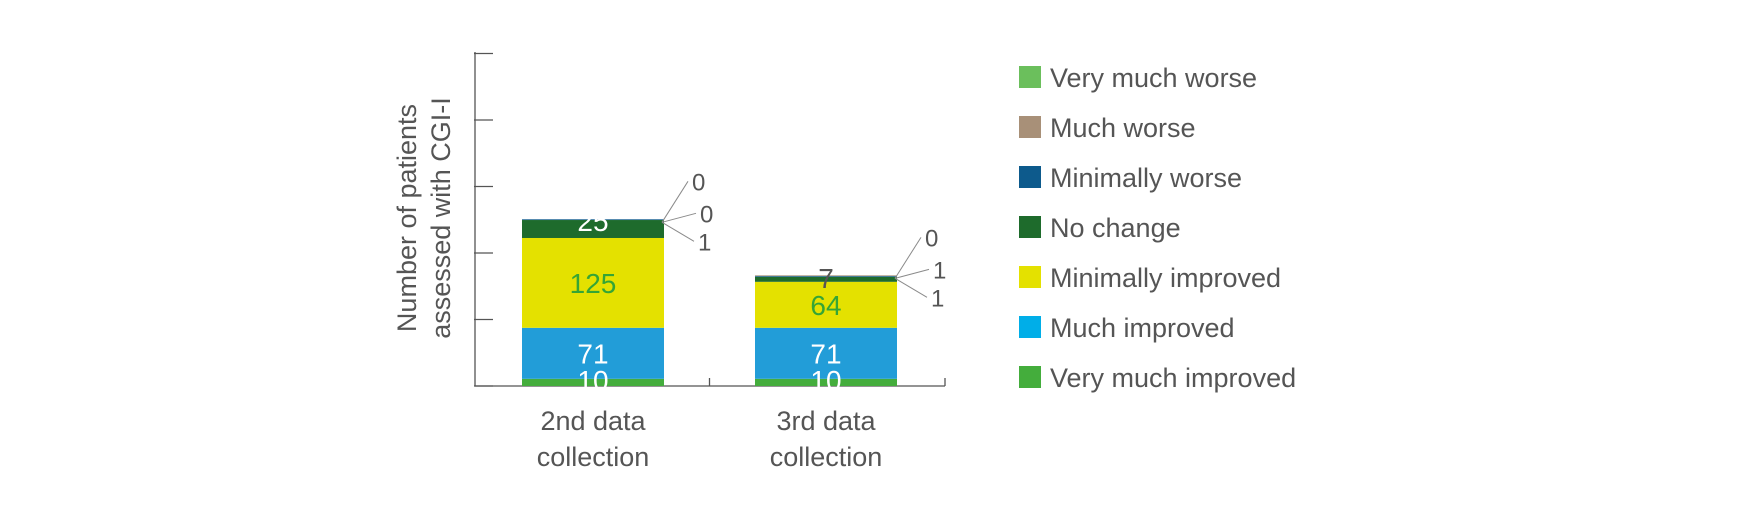 Image resolution: width=1759 pixels, height=506 pixels. What do you see at coordinates (1153, 78) in the screenshot?
I see `legend-label: Very much worse` at bounding box center [1153, 78].